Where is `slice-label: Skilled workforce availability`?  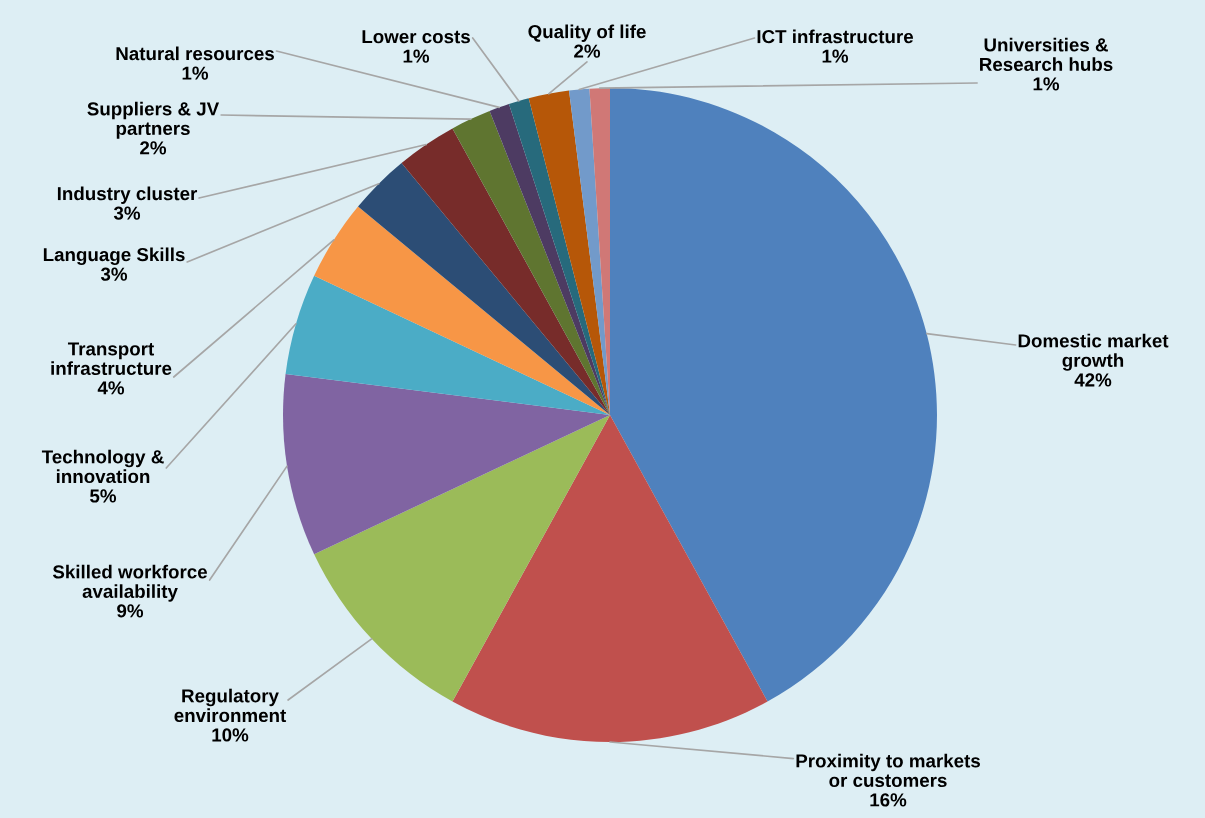 slice-label: Skilled workforce availability is located at coordinates (129, 583).